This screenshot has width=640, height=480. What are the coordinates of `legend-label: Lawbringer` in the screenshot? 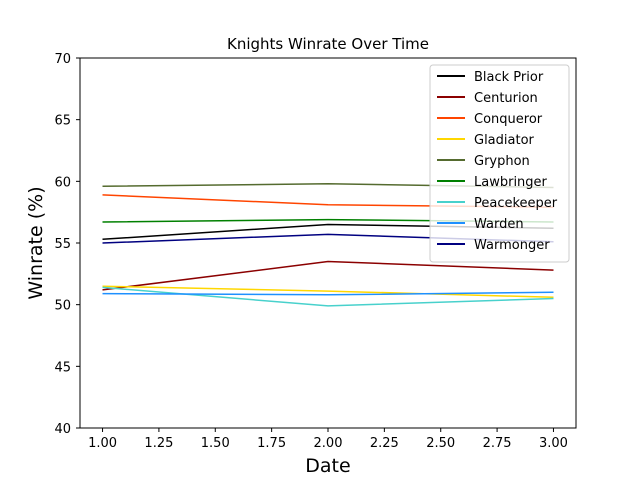 It's located at (511, 182).